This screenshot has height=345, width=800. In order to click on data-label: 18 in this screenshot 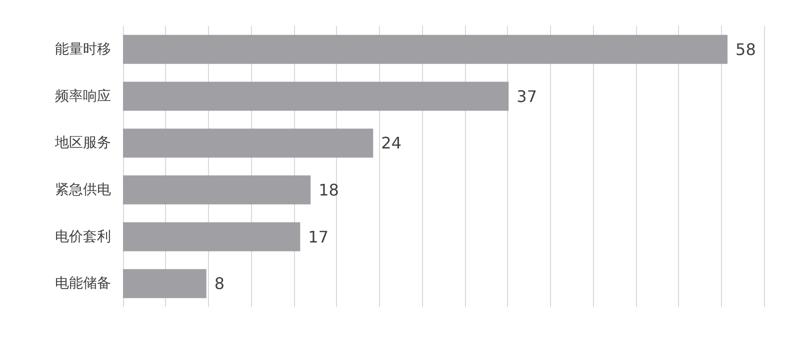, I will do `click(328, 190)`.